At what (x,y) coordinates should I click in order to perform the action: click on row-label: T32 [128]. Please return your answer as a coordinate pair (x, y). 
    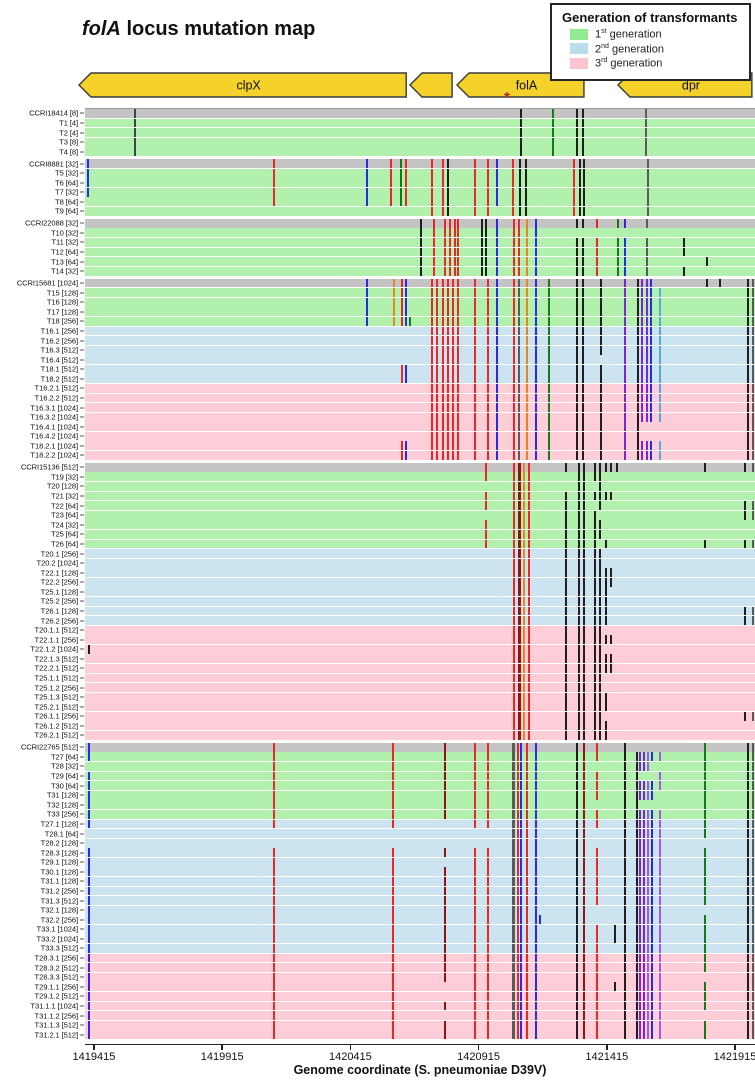
    Looking at the image, I should click on (66, 804).